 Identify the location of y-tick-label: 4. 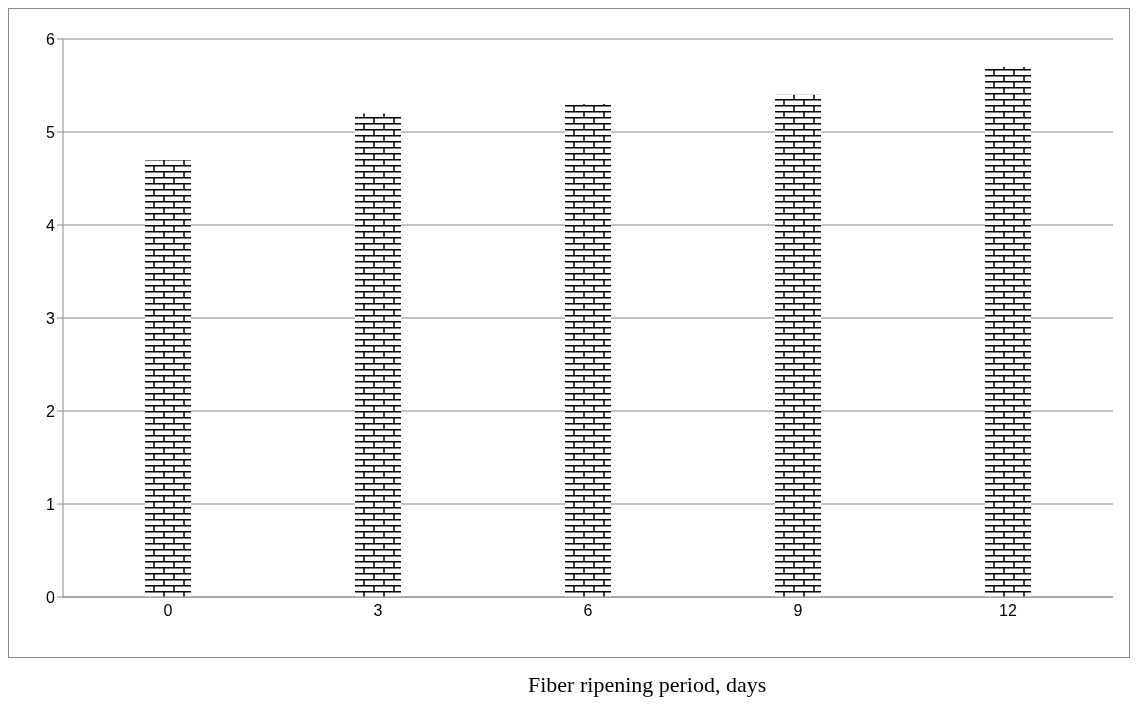
(51, 225).